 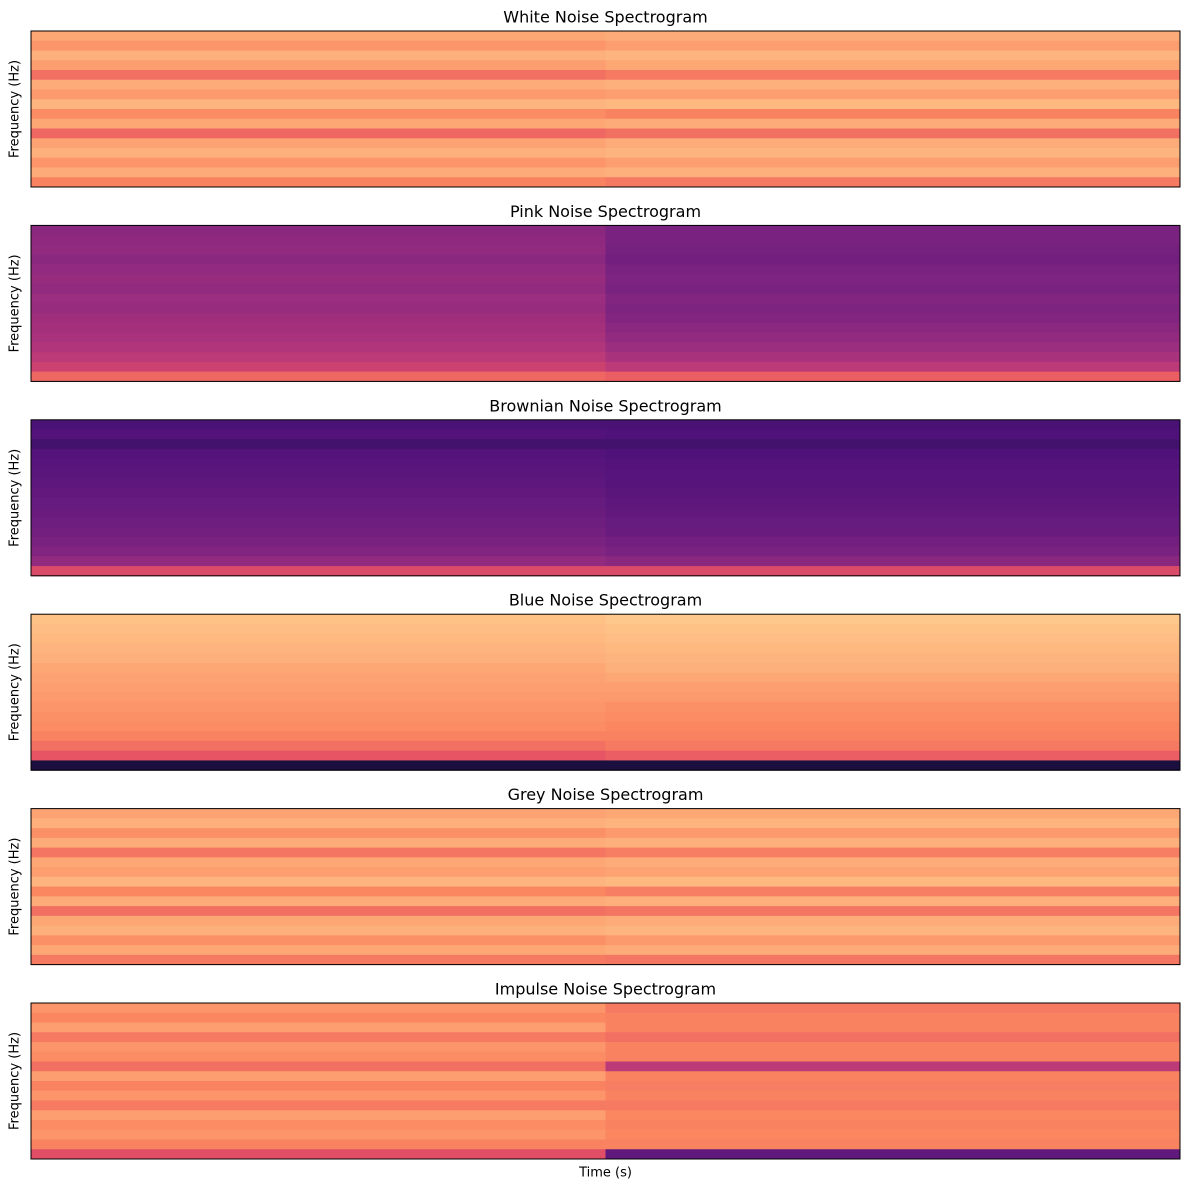 What do you see at coordinates (605, 989) in the screenshot?
I see `chart-title: Impulse Noise Spectrogram` at bounding box center [605, 989].